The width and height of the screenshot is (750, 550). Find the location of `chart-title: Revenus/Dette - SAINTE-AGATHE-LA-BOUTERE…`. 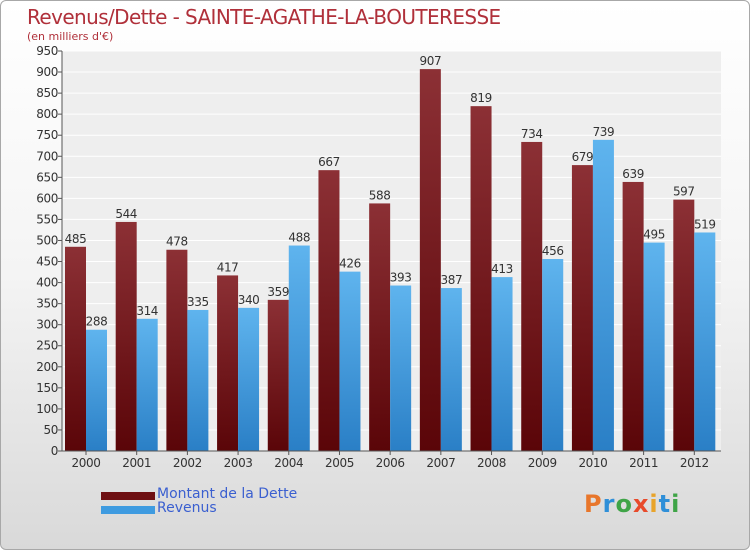

chart-title: Revenus/Dette - SAINTE-AGATHE-LA-BOUTERE… is located at coordinates (264, 17).